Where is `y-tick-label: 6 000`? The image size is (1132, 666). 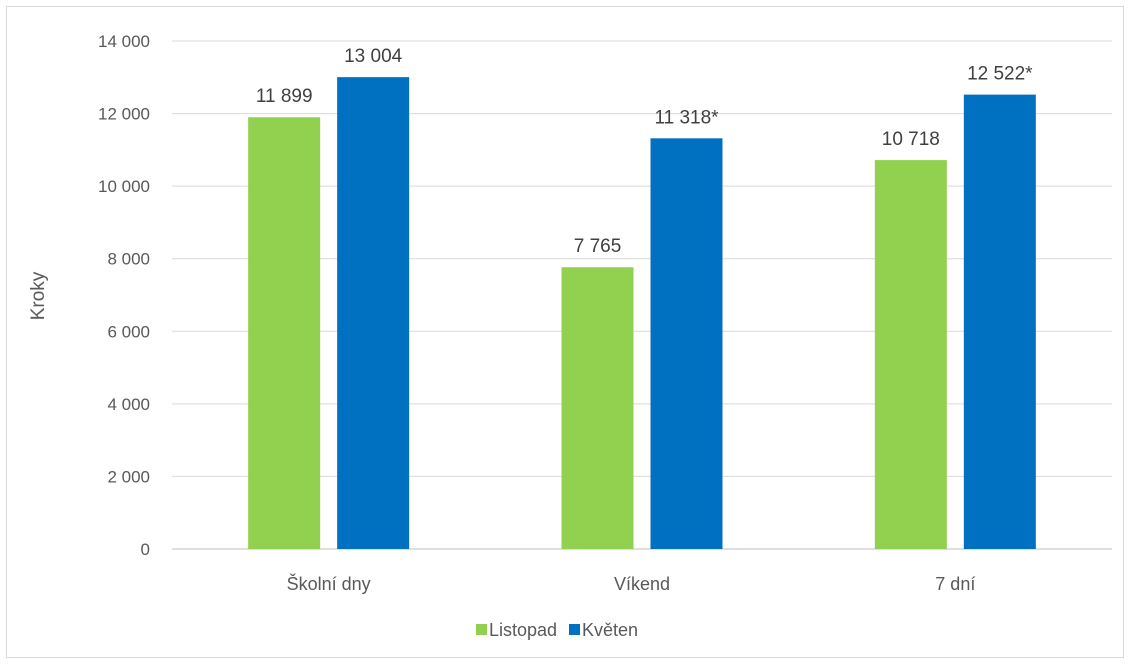
y-tick-label: 6 000 is located at coordinates (128, 331).